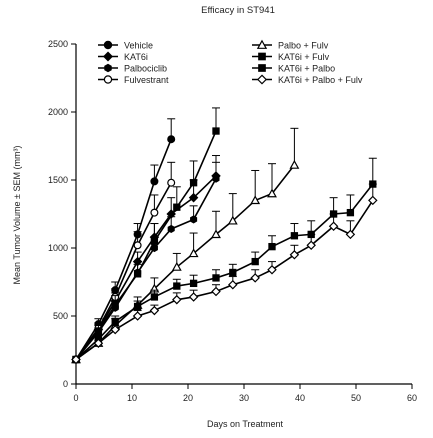  I want to click on y-tick-label: 1000, so click(58, 248).